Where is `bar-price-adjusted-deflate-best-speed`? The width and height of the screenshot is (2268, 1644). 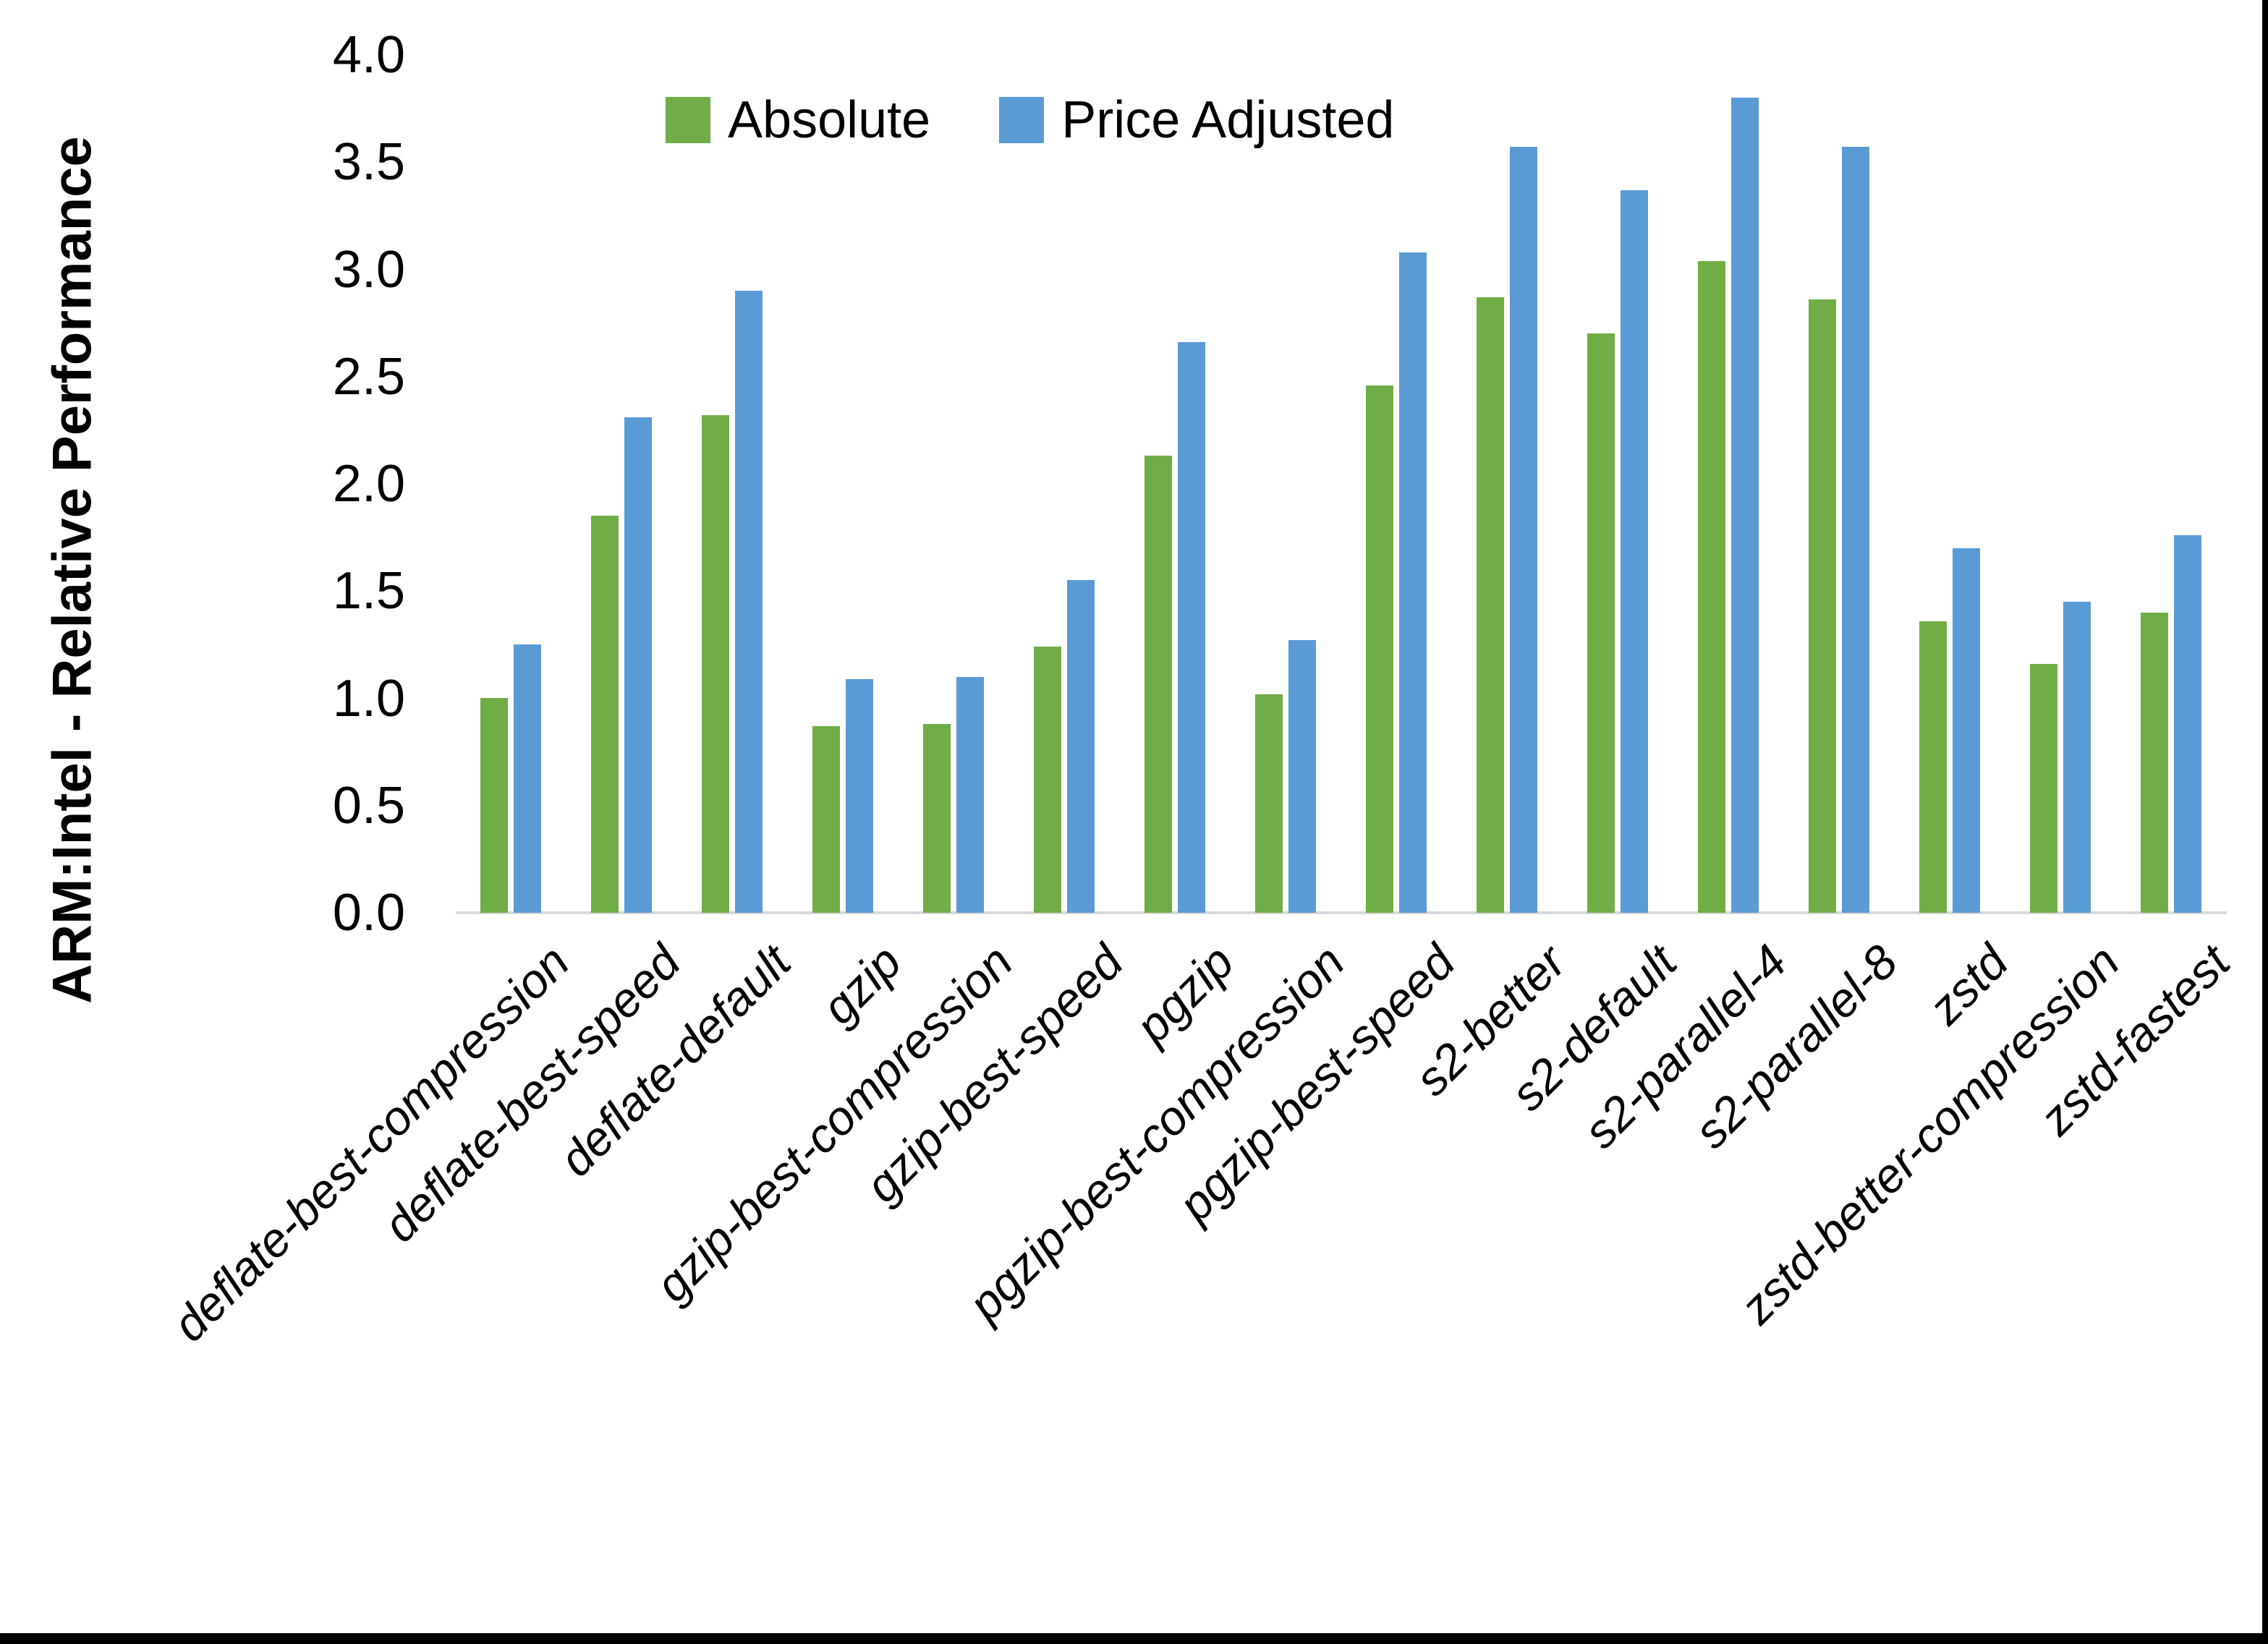
bar-price-adjusted-deflate-best-speed is located at coordinates (638, 665).